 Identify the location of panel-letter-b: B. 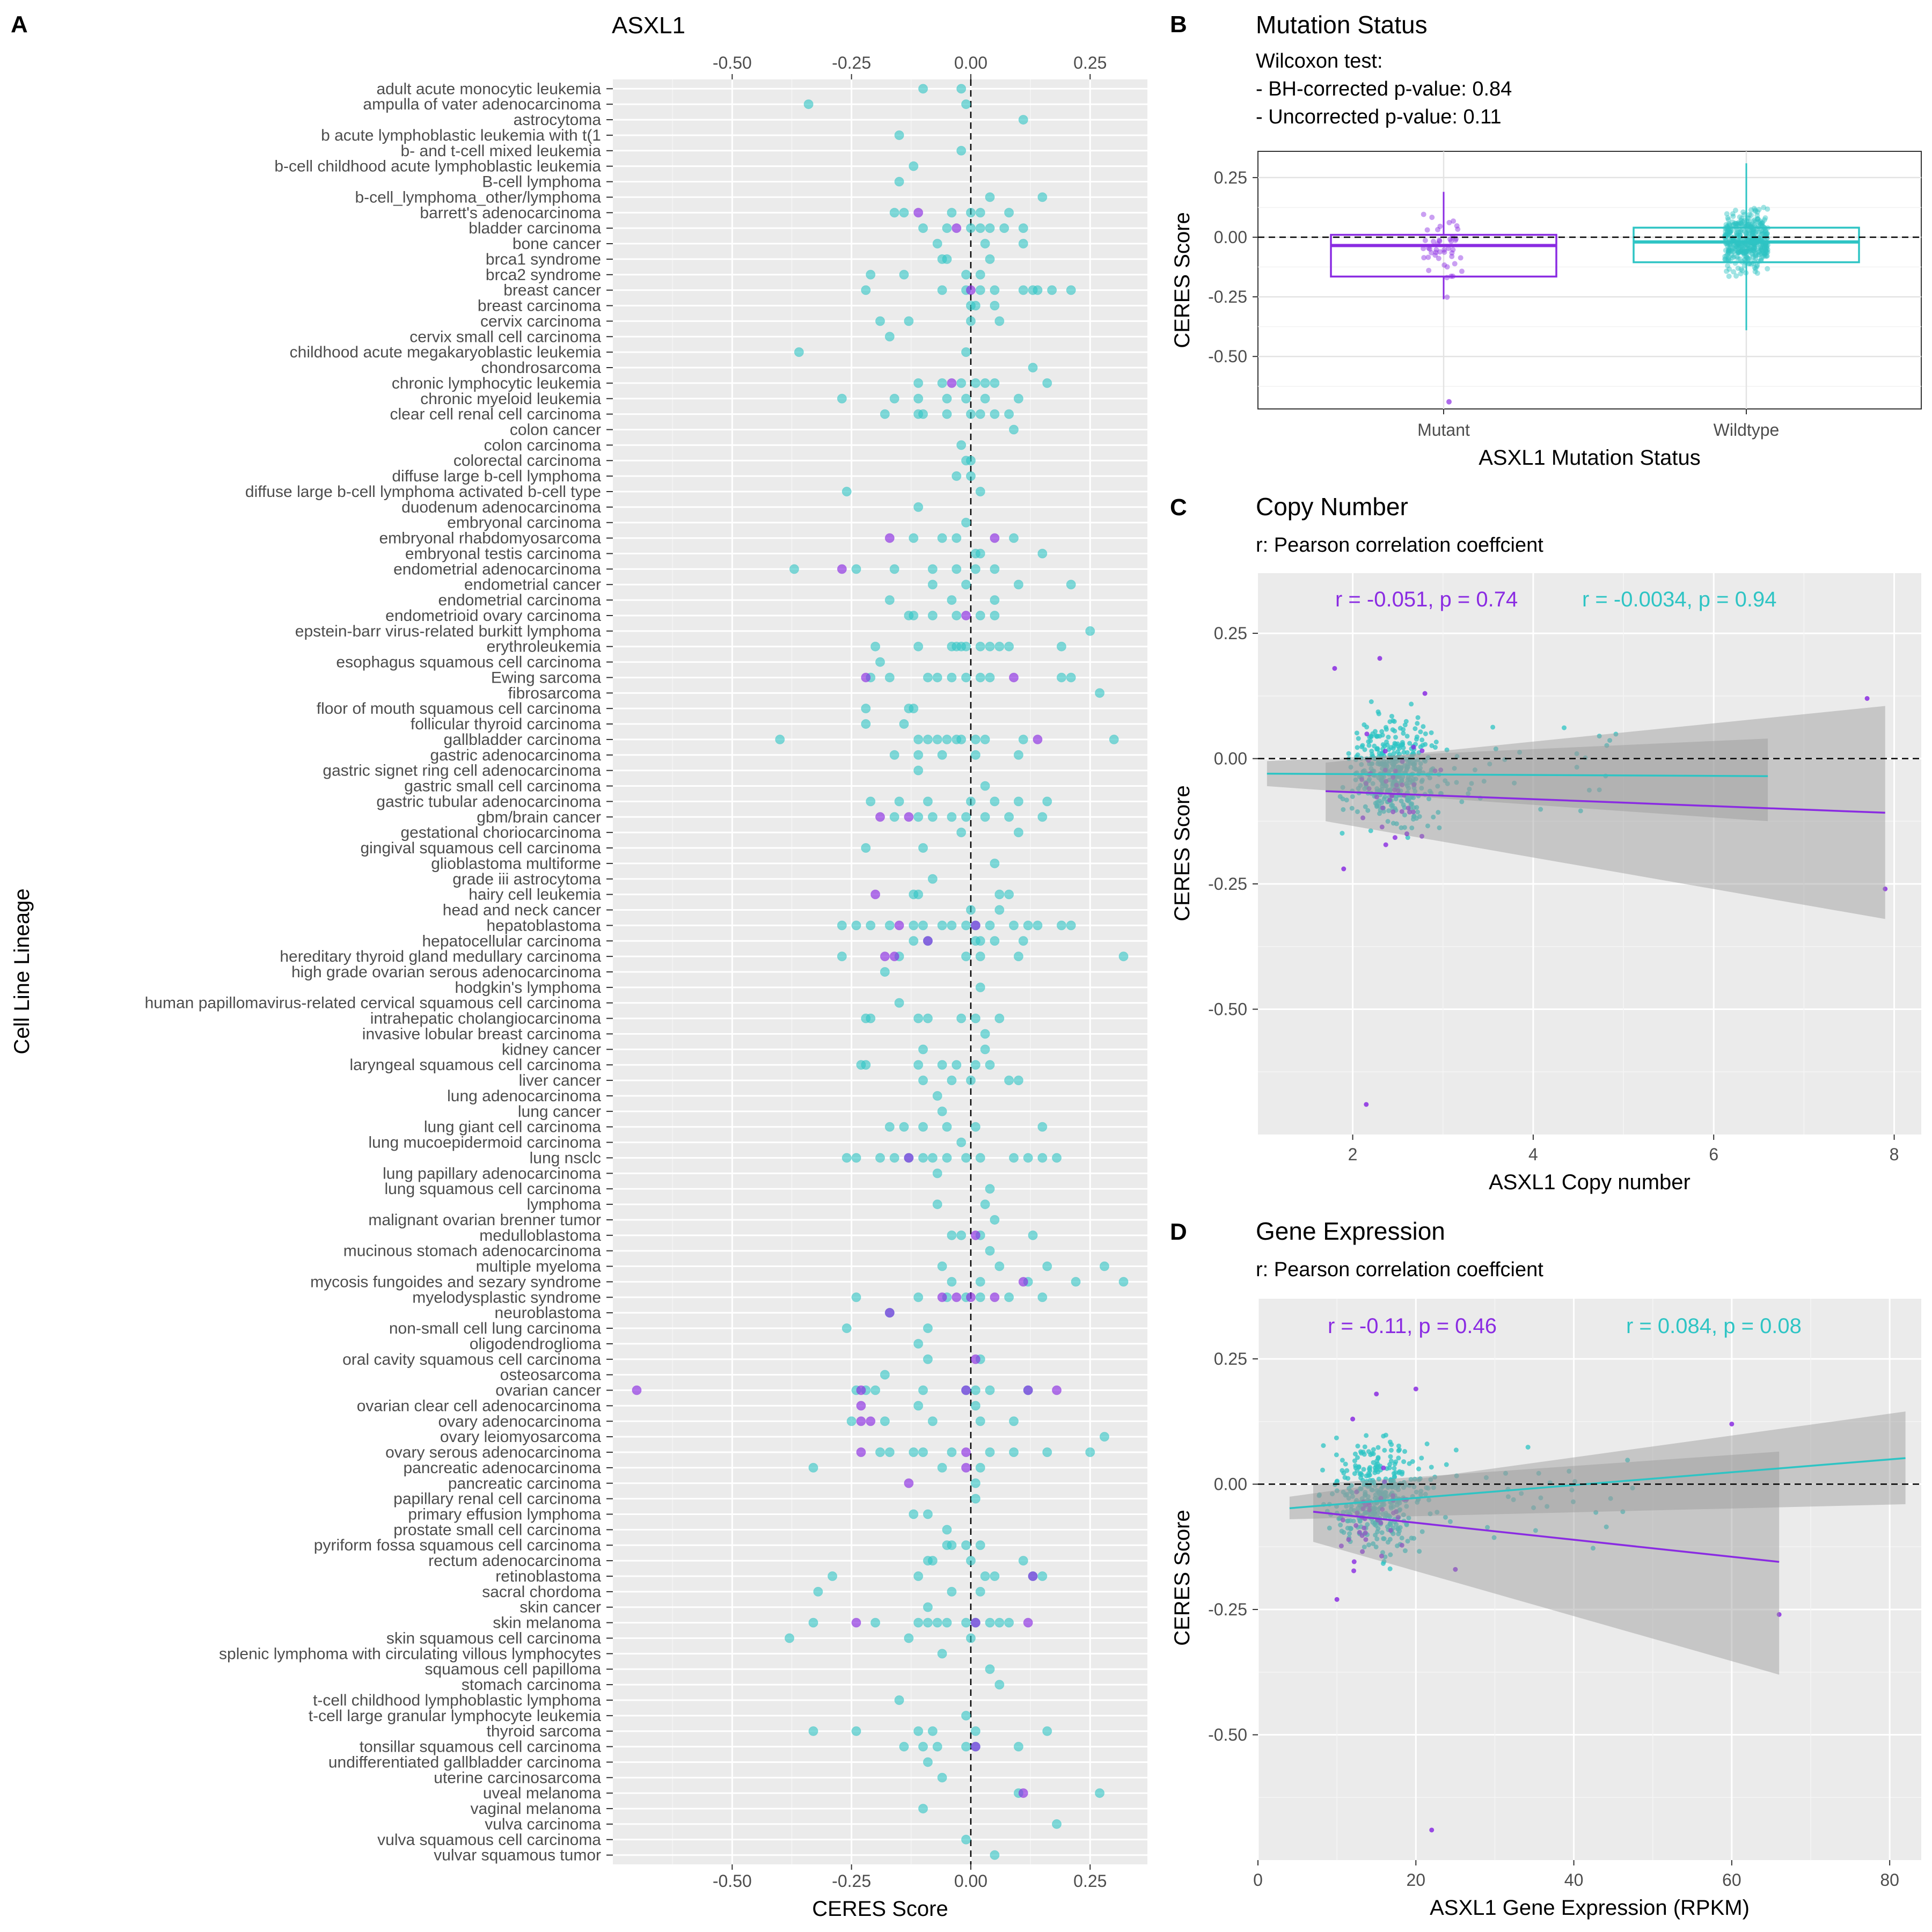
(1178, 24).